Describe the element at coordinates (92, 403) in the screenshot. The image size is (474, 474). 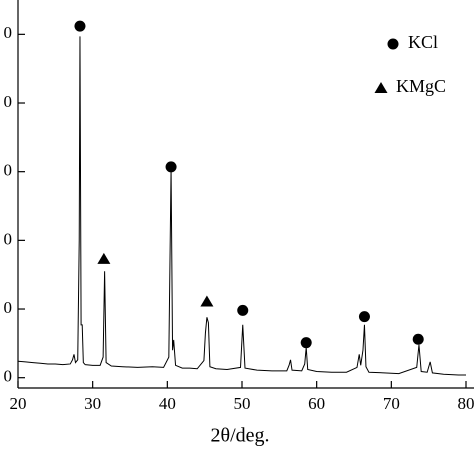
I see `x-tick-label: 30` at that location.